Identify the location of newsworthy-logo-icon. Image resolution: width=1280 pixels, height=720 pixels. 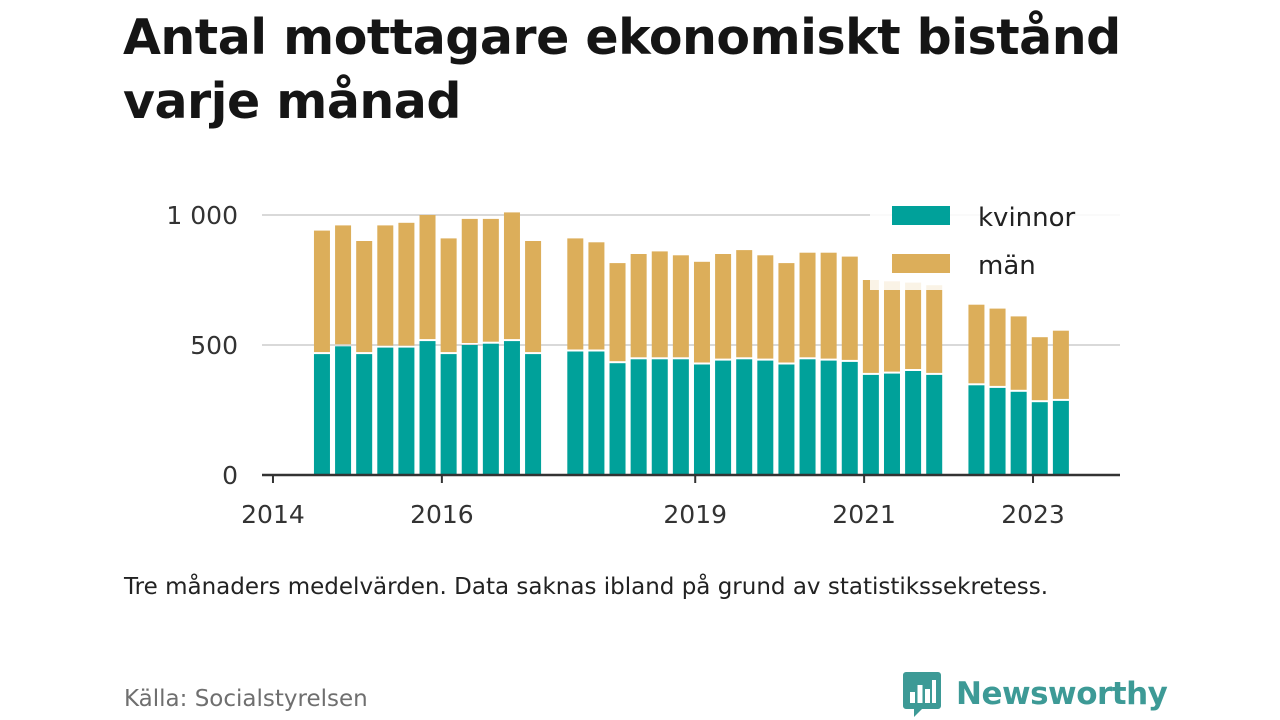
(922, 694).